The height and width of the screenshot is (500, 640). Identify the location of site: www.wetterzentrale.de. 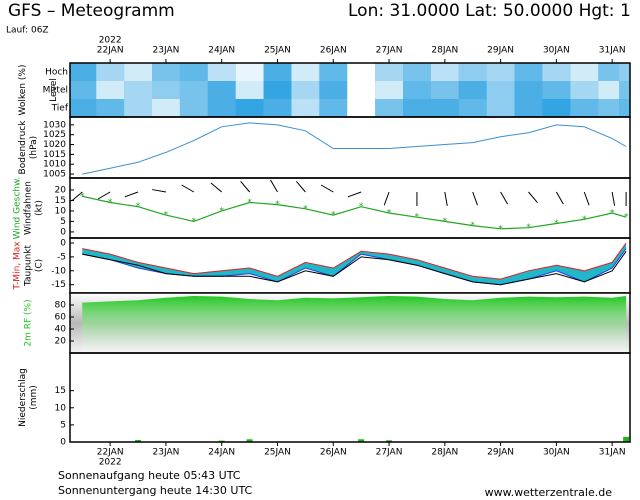
(549, 492).